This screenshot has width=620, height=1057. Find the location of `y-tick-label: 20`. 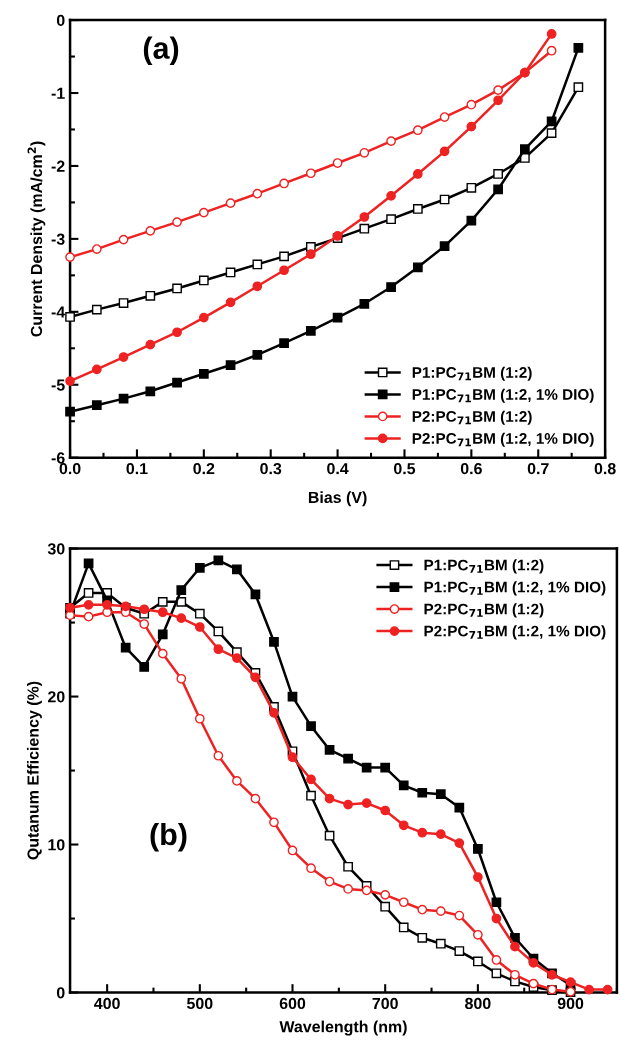

y-tick-label: 20 is located at coordinates (56, 697).